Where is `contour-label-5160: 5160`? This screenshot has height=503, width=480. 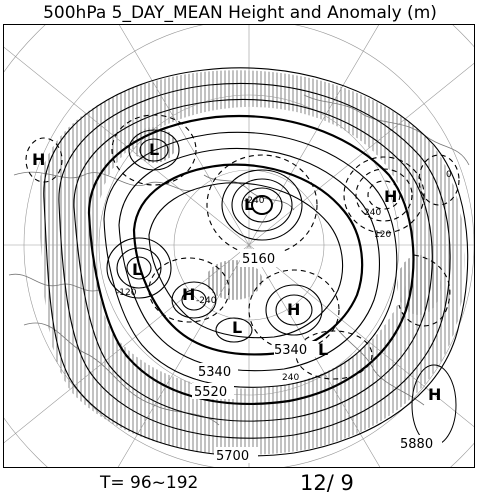
contour-label-5160: 5160 is located at coordinates (258, 259).